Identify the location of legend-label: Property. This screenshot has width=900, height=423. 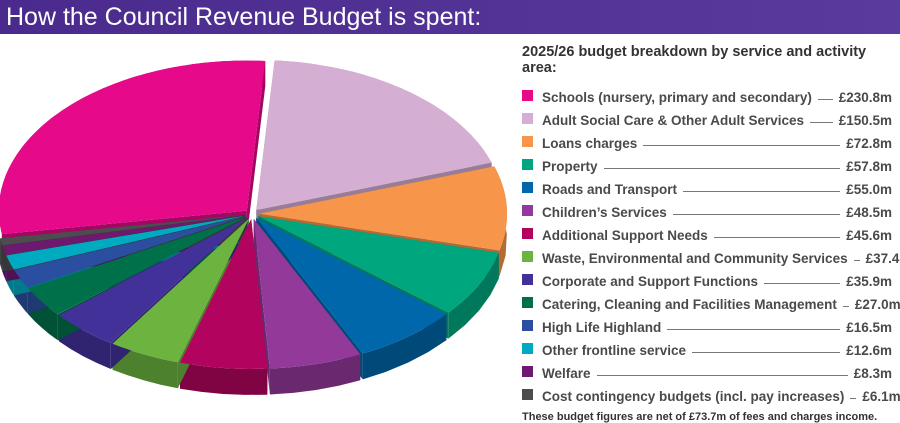
(570, 166).